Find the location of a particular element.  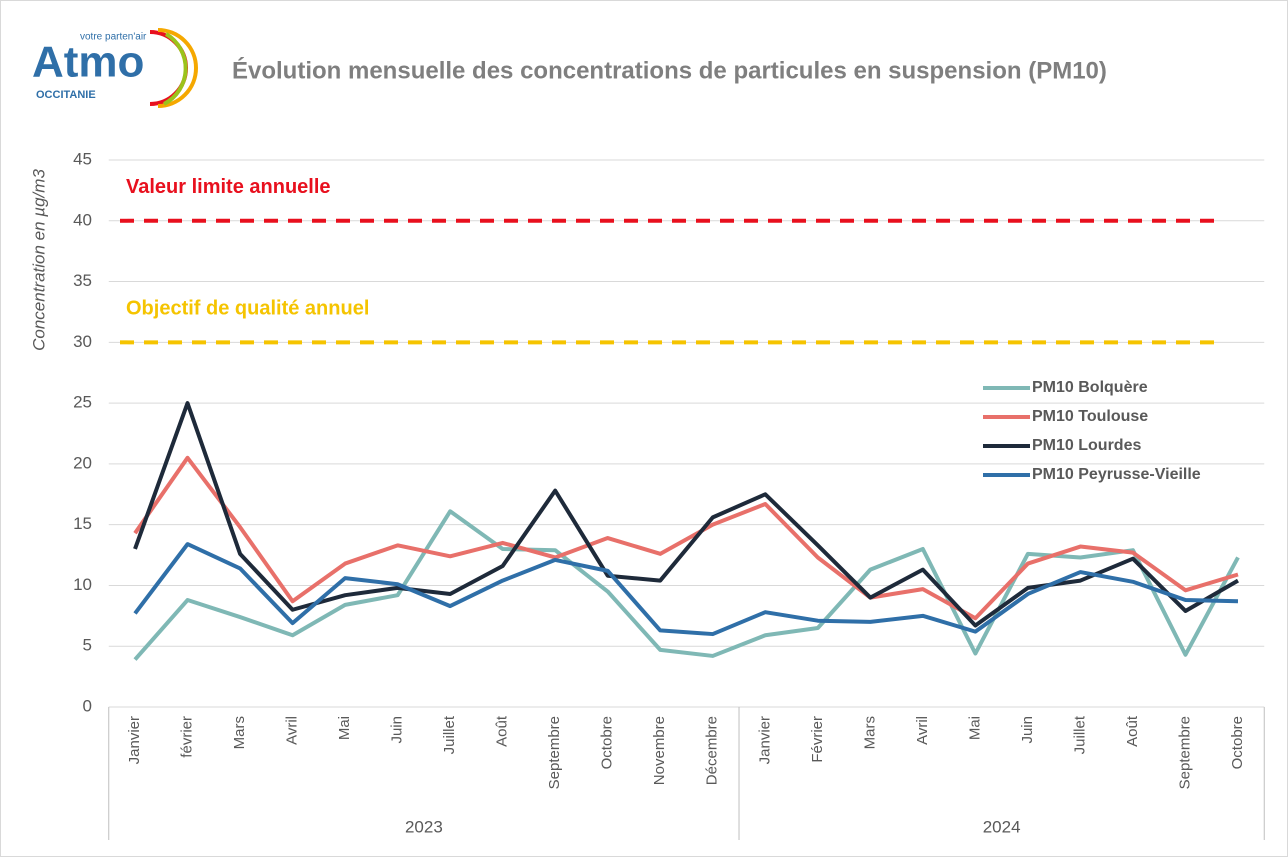

y-axis-label: Concentration en µg/m3 is located at coordinates (38, 260).